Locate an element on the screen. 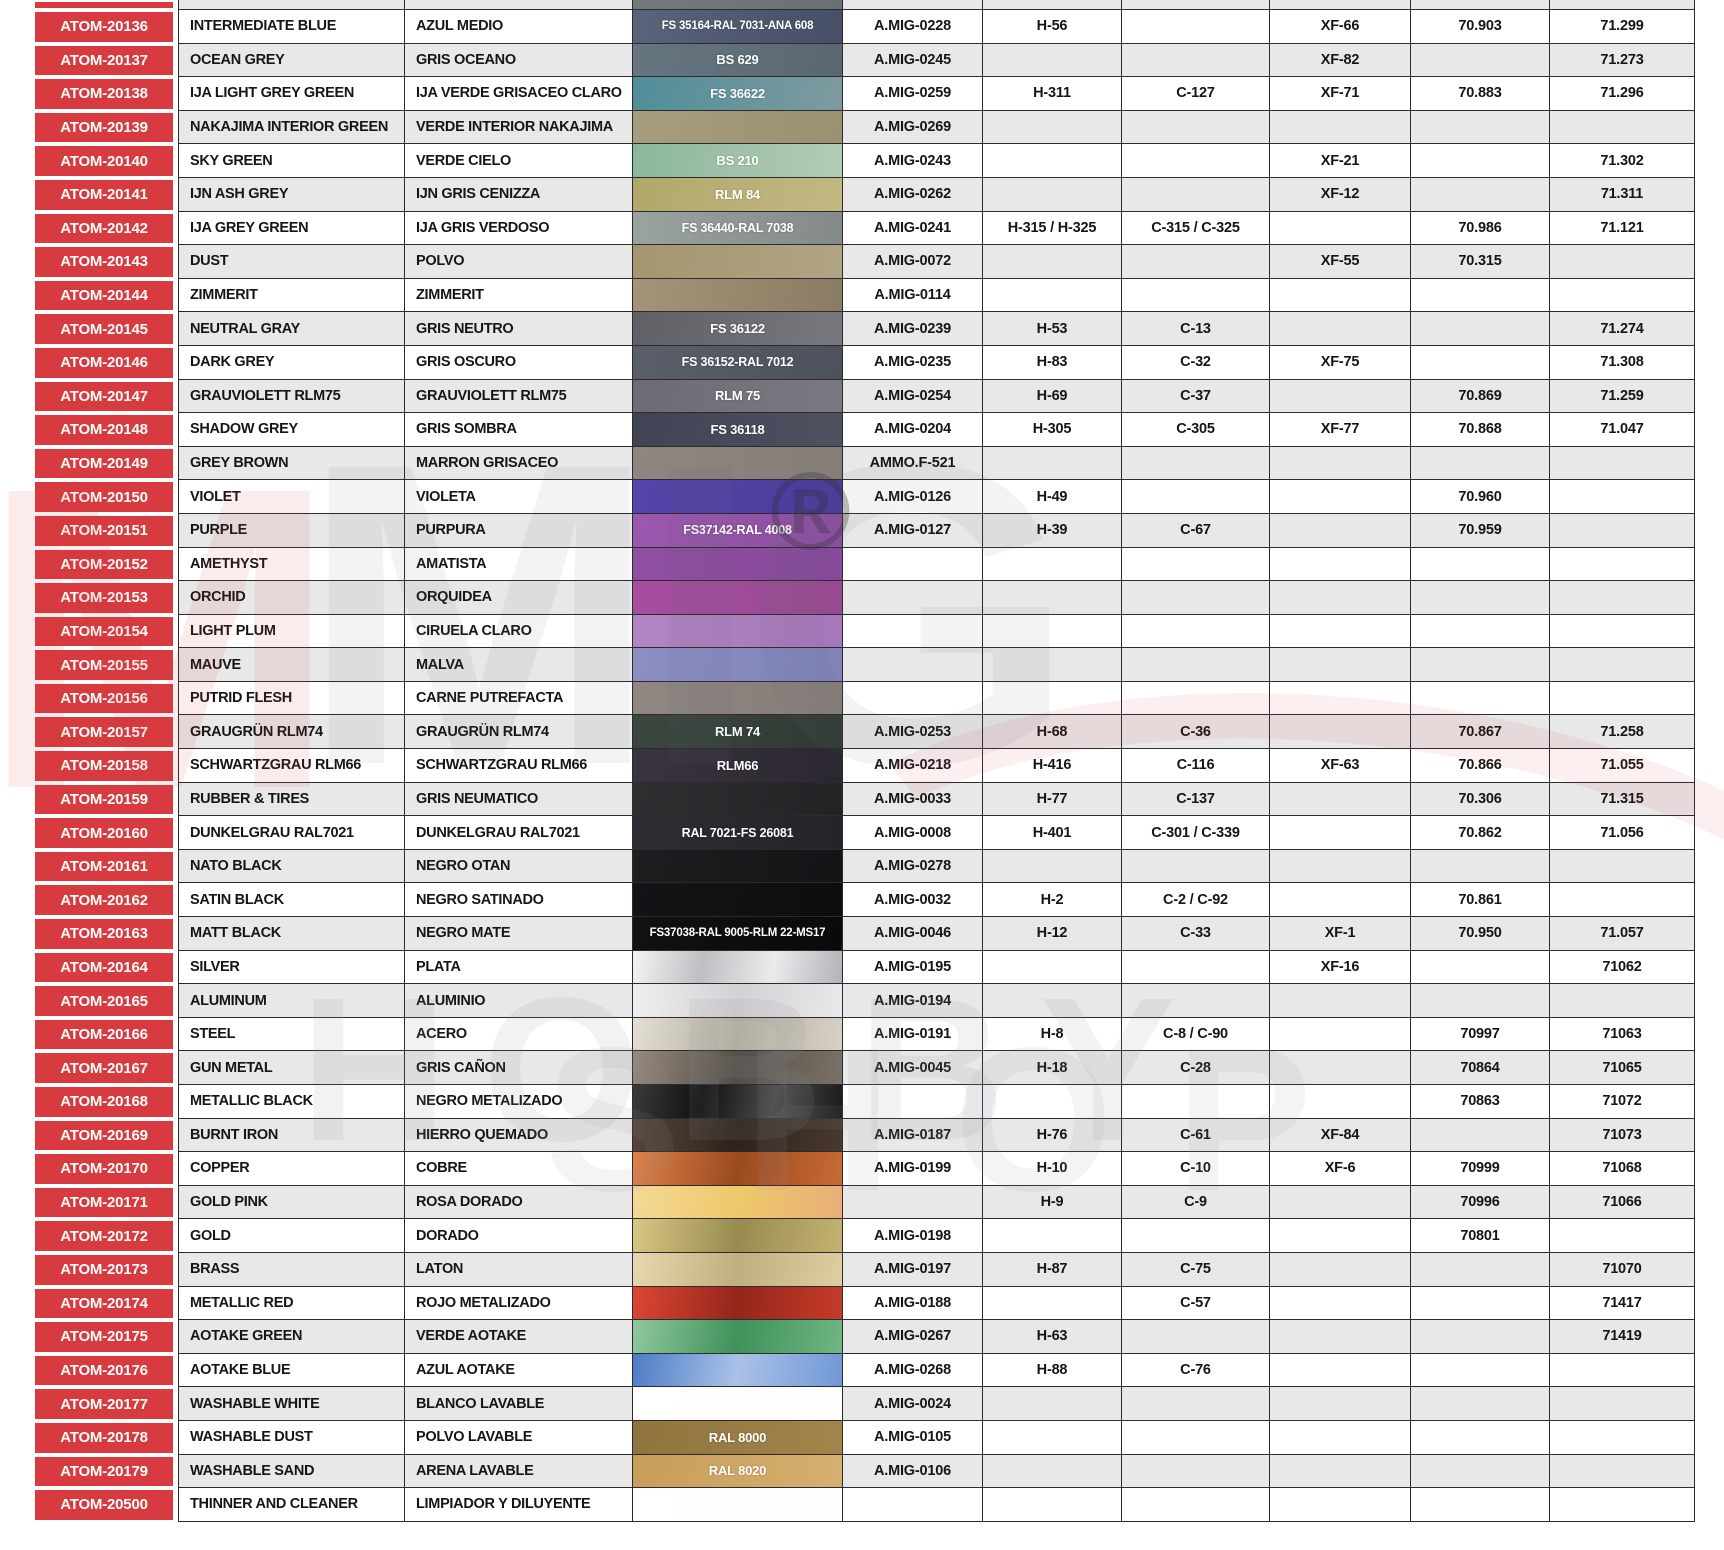  atom-code-badge: ATOM-20175 is located at coordinates (104, 1337).